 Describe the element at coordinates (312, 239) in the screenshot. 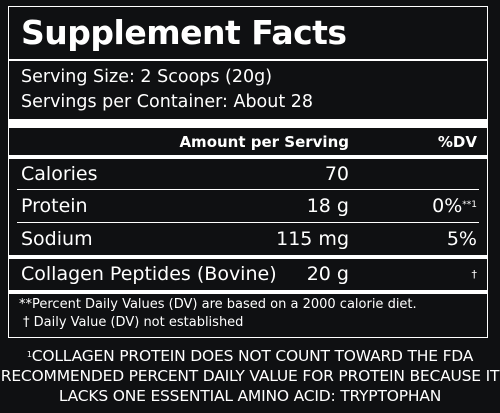

I see `nutrient-amount: 115 mg` at that location.